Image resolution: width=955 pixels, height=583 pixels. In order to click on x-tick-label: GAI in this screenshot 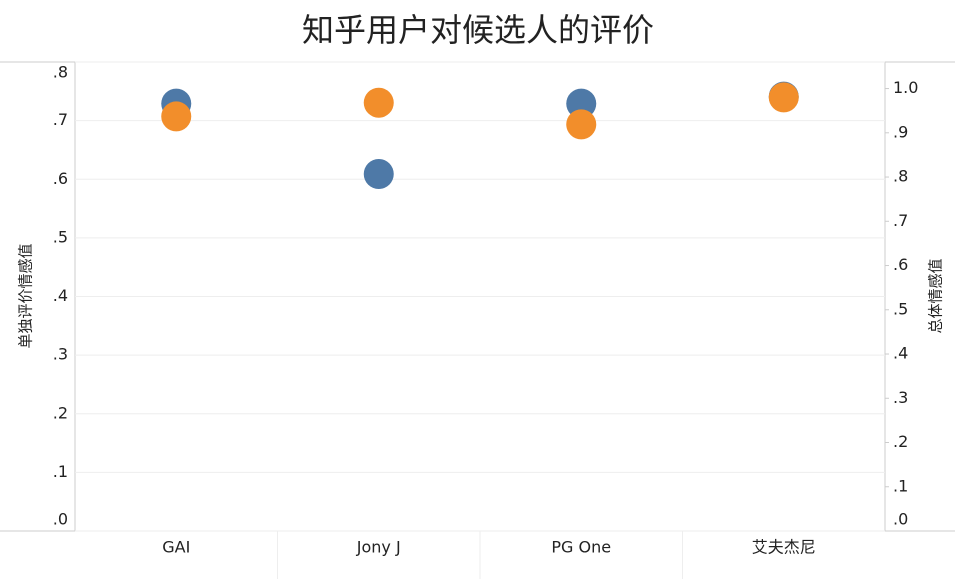, I will do `click(176, 547)`.